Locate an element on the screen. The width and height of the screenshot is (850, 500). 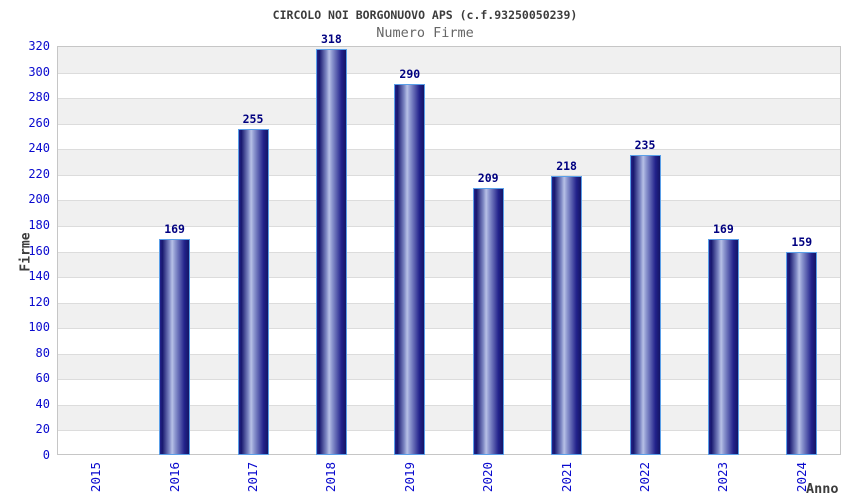
x-tick-label: 2024 is located at coordinates (801, 477).